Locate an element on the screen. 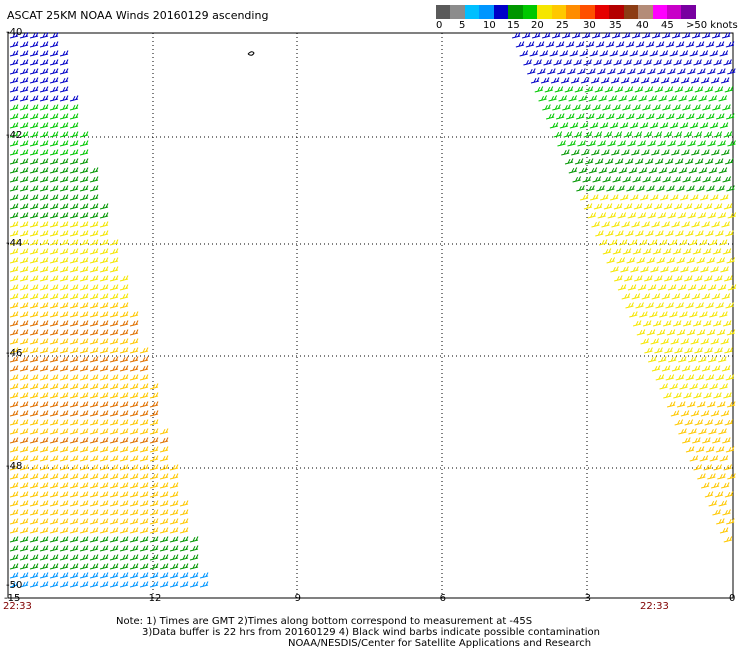  wind-speed-legend is located at coordinates (566, 12).